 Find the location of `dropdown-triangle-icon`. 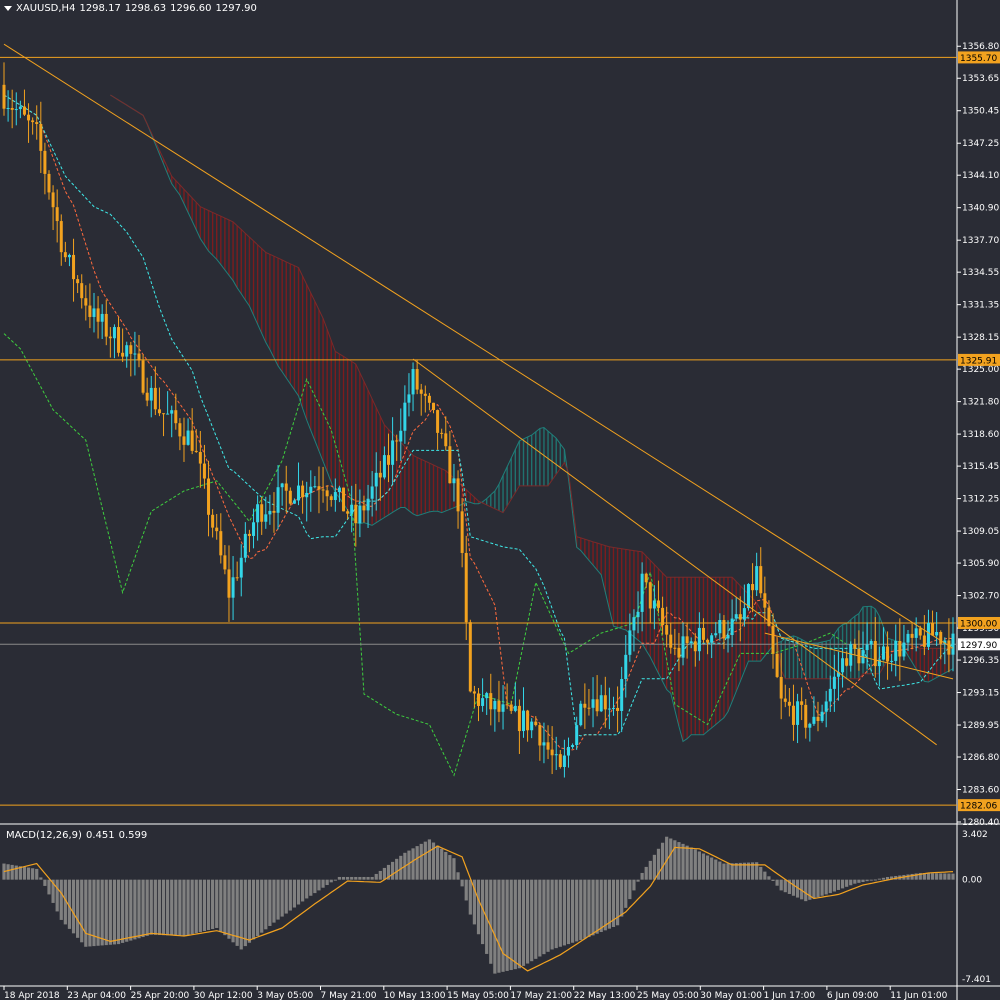

dropdown-triangle-icon is located at coordinates (8, 8).